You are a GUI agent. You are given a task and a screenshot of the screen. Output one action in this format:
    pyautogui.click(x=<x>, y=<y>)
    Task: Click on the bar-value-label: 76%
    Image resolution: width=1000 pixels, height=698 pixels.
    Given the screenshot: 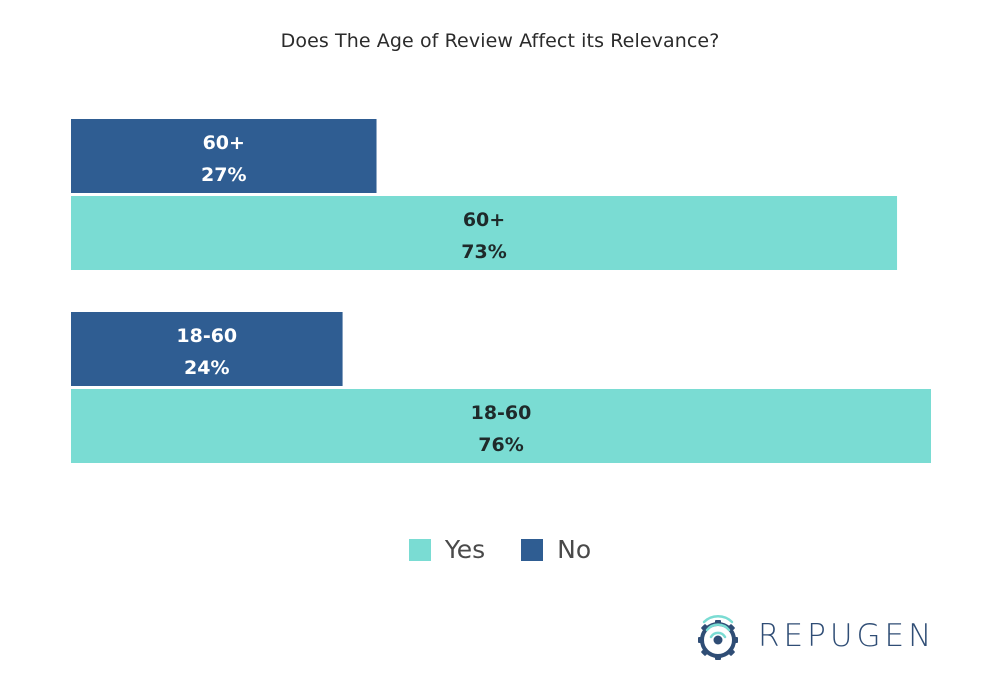 What is the action you would take?
    pyautogui.click(x=500, y=445)
    